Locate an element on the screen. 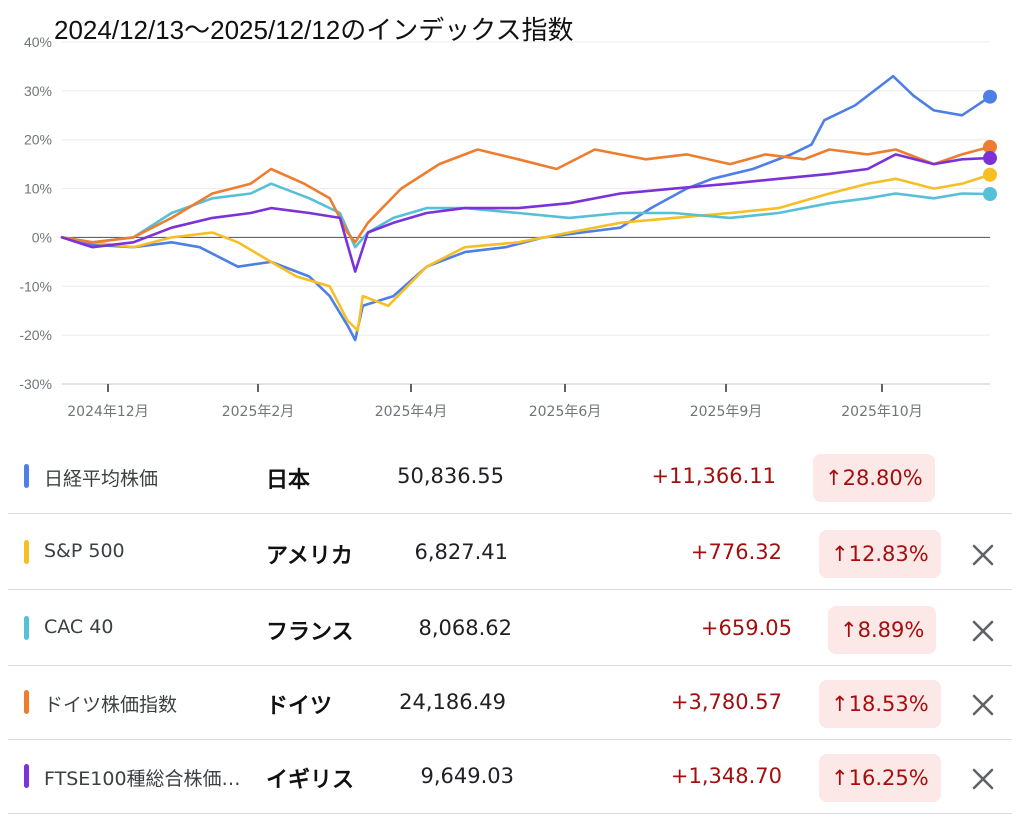 The width and height of the screenshot is (1024, 824). series-line-cac40 is located at coordinates (526, 215).